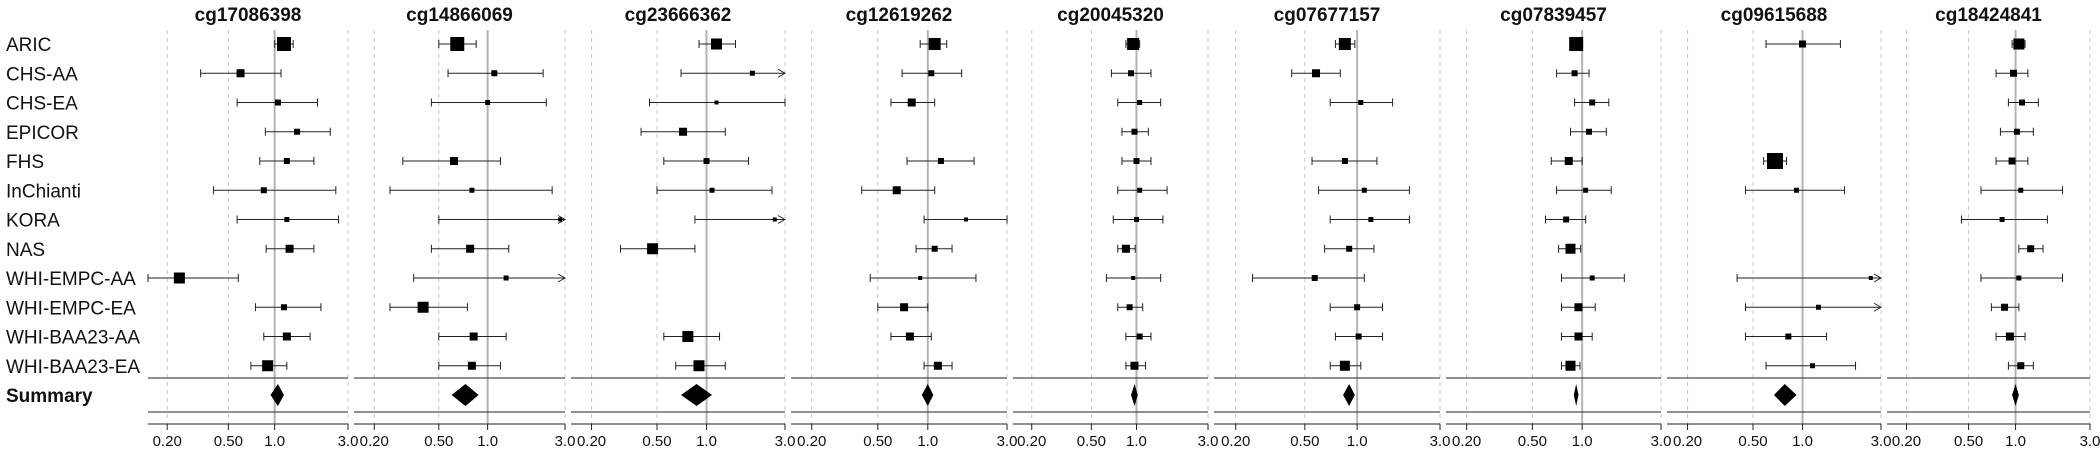 The height and width of the screenshot is (458, 2100). I want to click on panel-title: cg17086398, so click(248, 15).